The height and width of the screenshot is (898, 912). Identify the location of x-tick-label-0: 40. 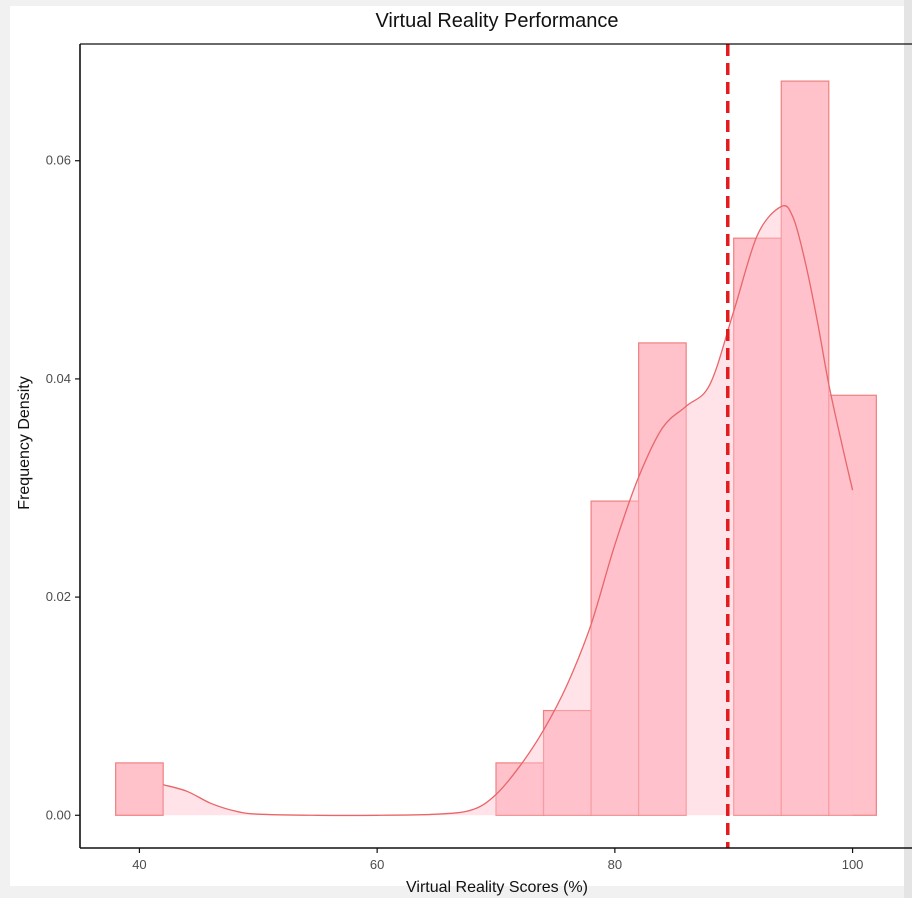
(139, 864).